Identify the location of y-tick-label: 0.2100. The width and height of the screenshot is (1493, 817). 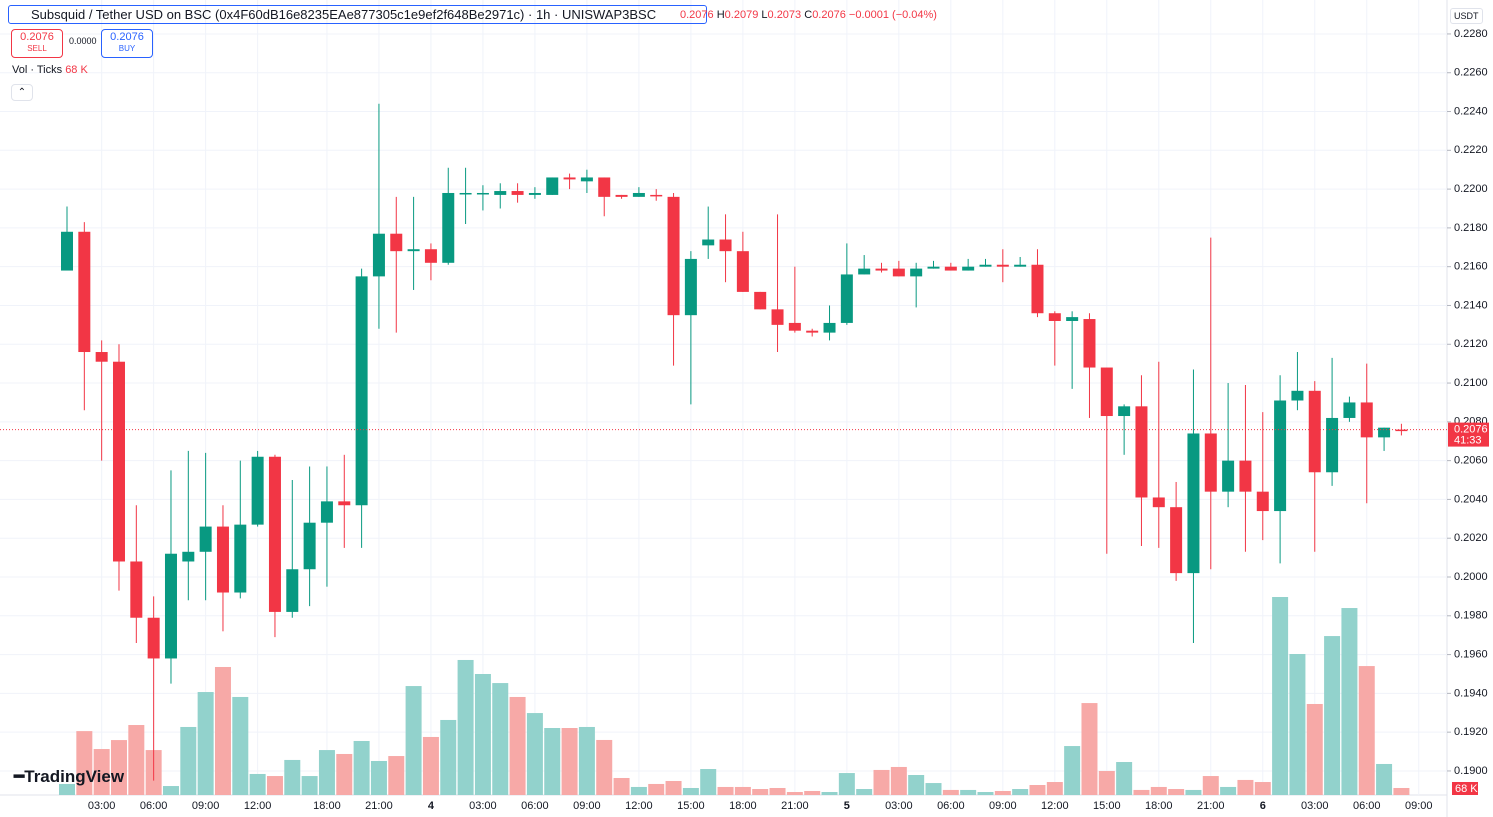
(1471, 383).